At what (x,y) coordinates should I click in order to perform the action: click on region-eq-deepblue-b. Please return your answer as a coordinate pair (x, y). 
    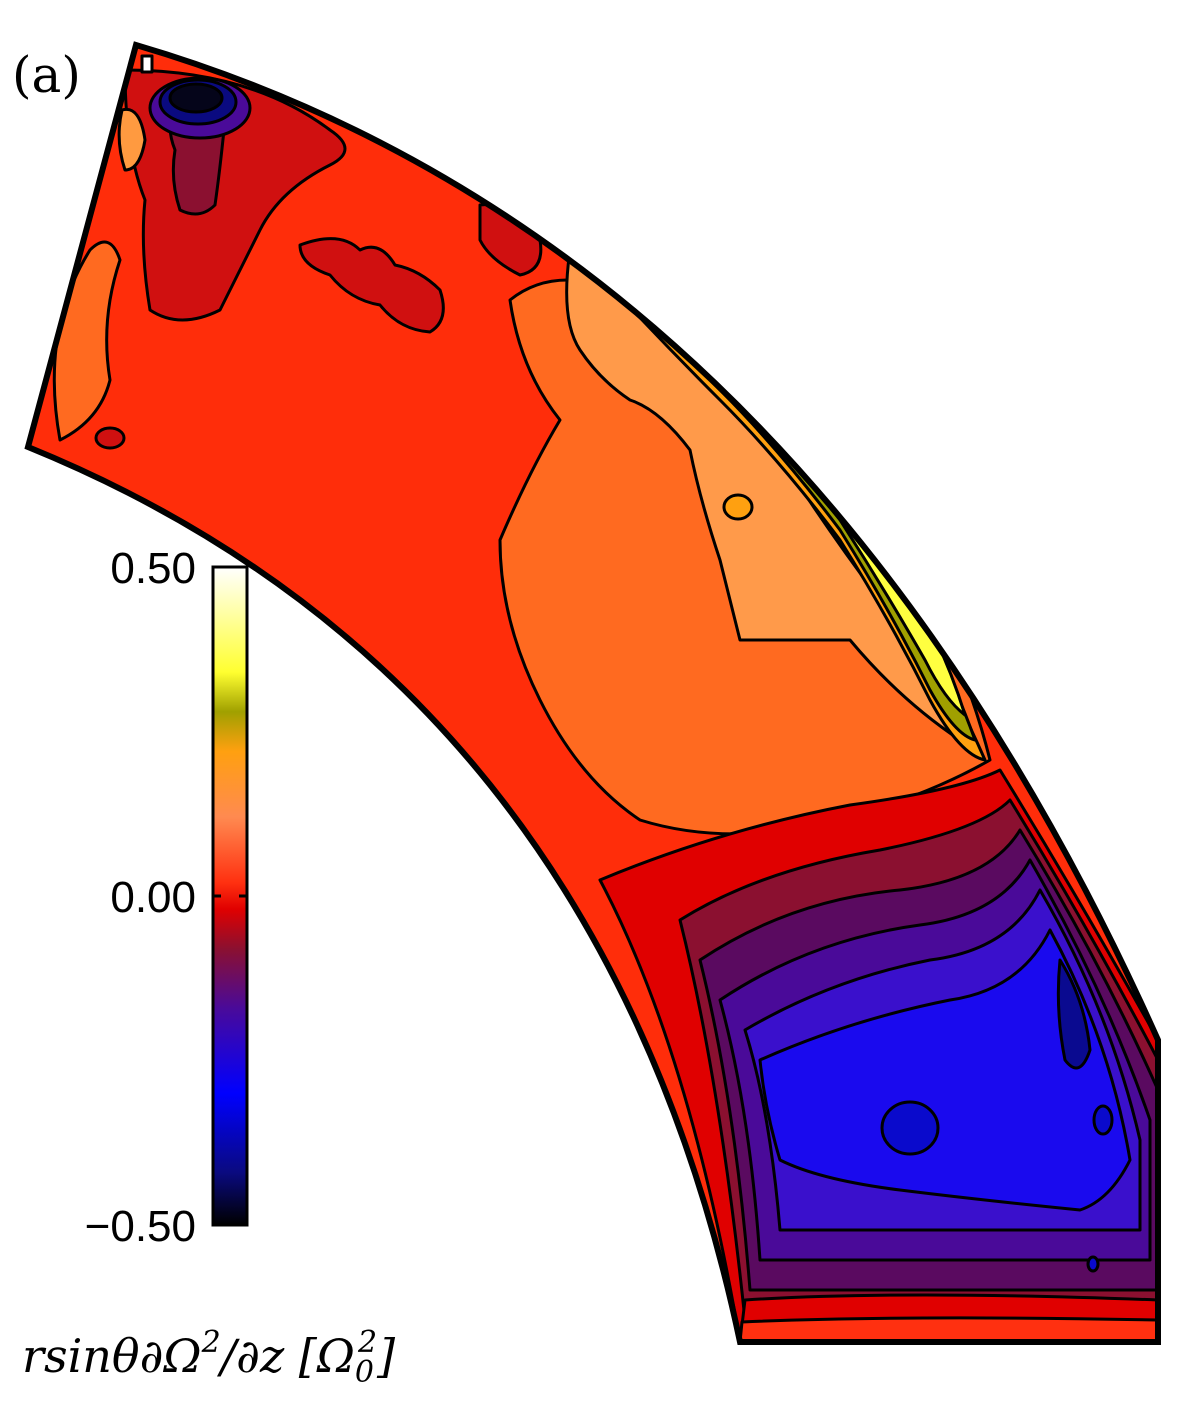
    Looking at the image, I should click on (1074, 1014).